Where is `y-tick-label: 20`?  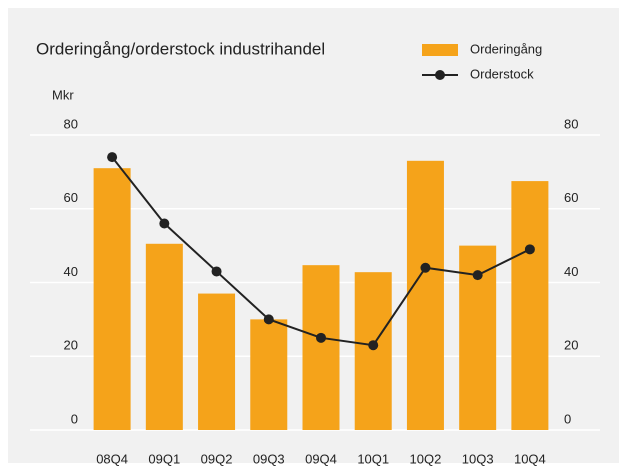 y-tick-label: 20 is located at coordinates (71, 345).